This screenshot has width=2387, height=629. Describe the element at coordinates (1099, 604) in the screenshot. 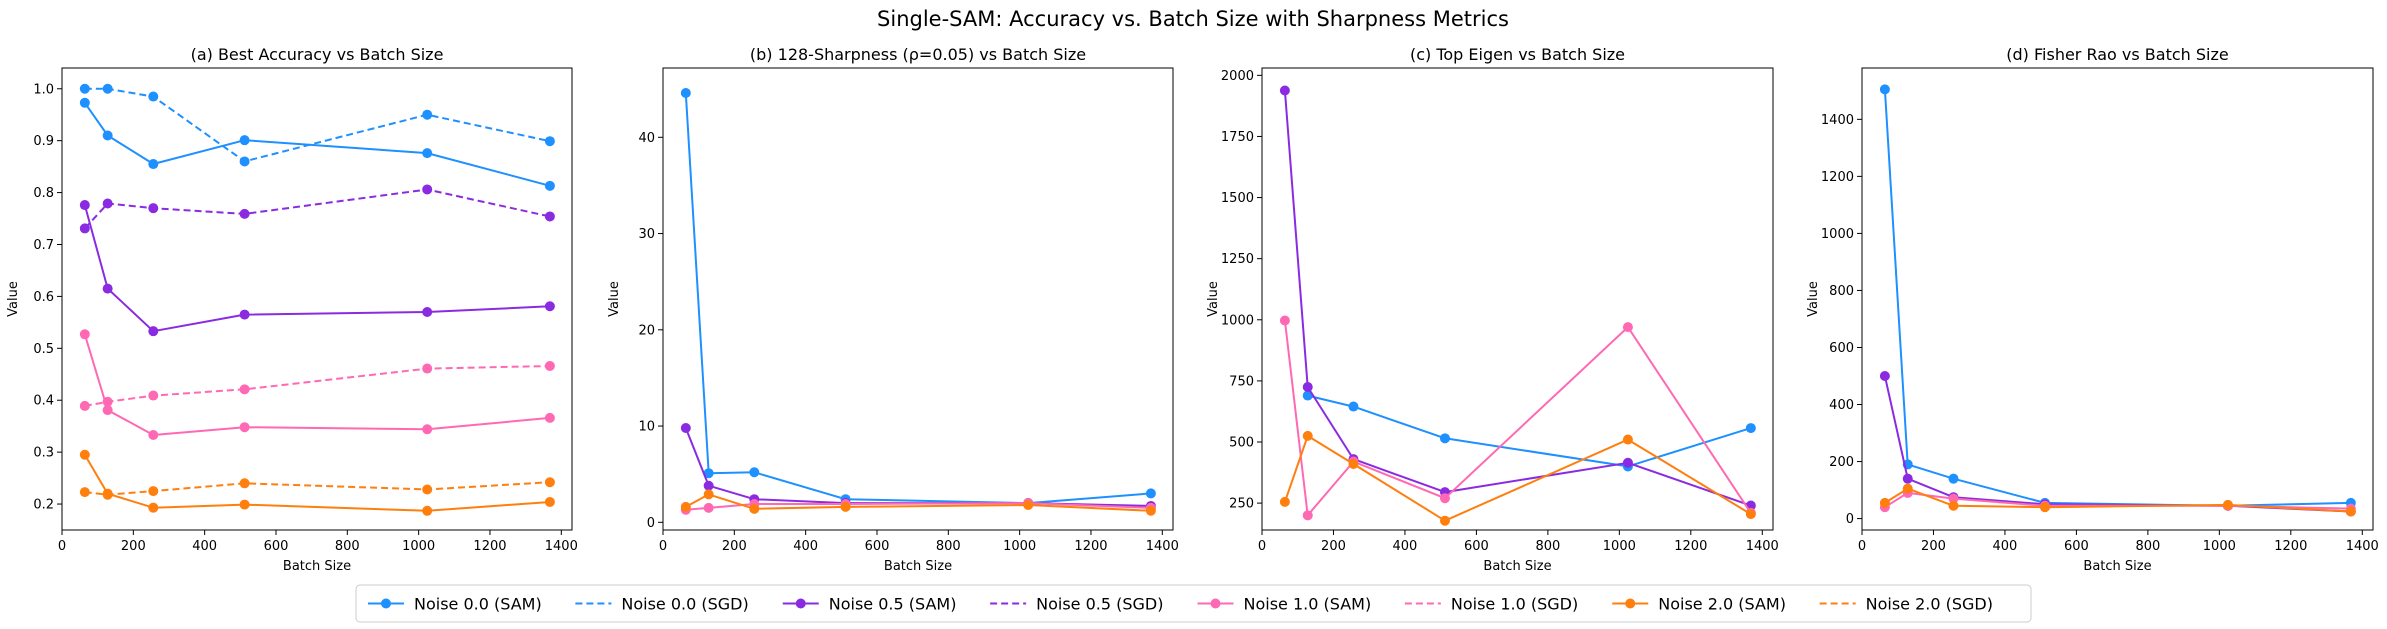

I see `legend-label: Noise 0.5 (SGD)` at that location.